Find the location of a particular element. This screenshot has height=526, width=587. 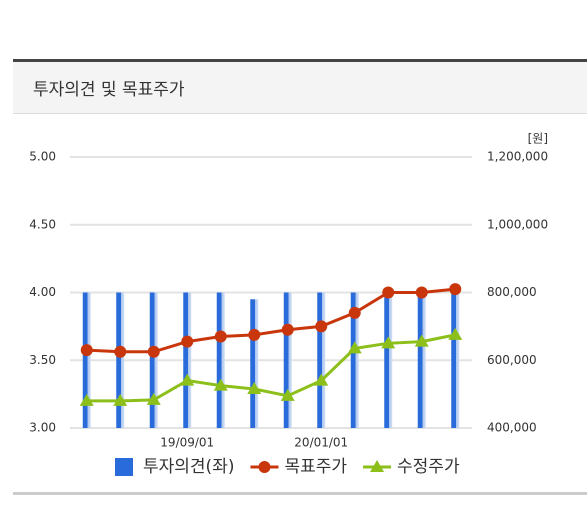

header-top-border is located at coordinates (300, 60).